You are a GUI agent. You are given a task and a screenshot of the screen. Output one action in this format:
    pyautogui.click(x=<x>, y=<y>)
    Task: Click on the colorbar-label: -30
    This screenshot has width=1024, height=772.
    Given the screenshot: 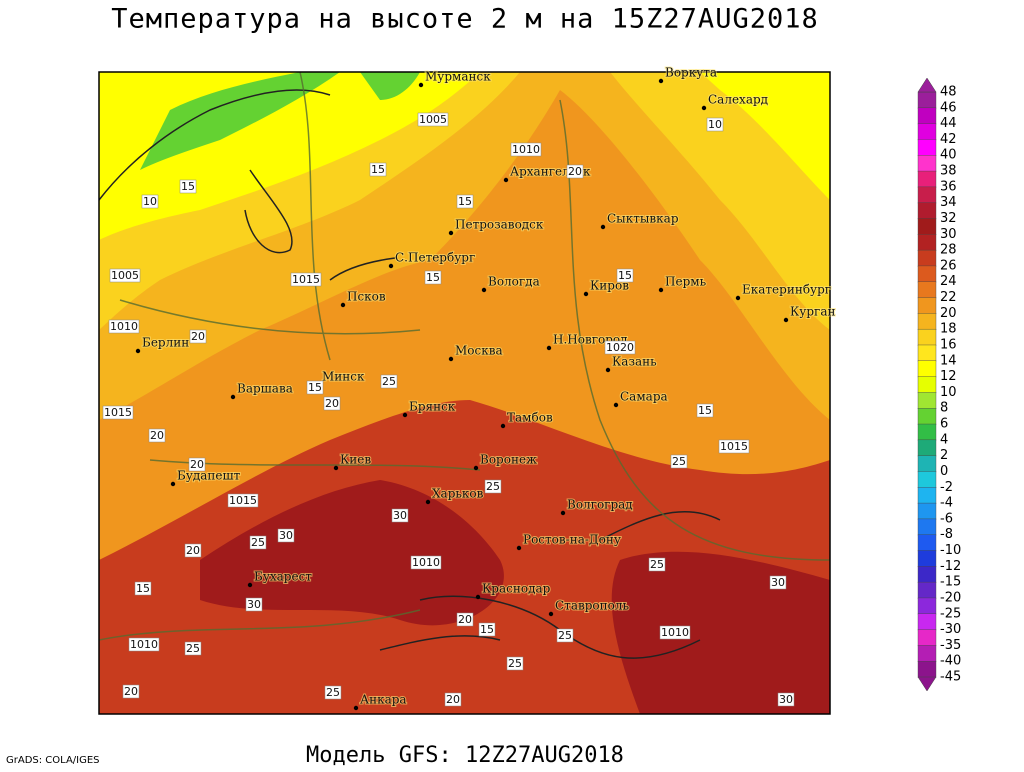 What is the action you would take?
    pyautogui.click(x=950, y=629)
    